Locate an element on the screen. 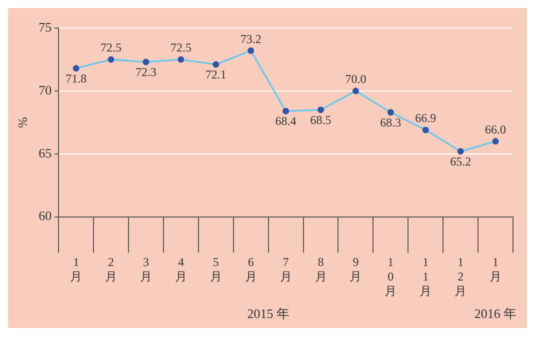 The image size is (535, 341). y-tick-label: 70 is located at coordinates (45, 90).